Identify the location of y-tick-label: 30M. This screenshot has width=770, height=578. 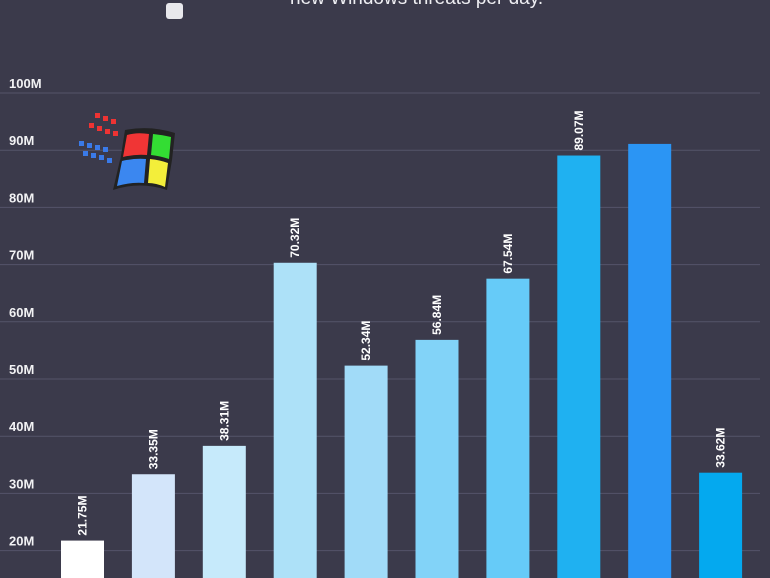
(21, 483).